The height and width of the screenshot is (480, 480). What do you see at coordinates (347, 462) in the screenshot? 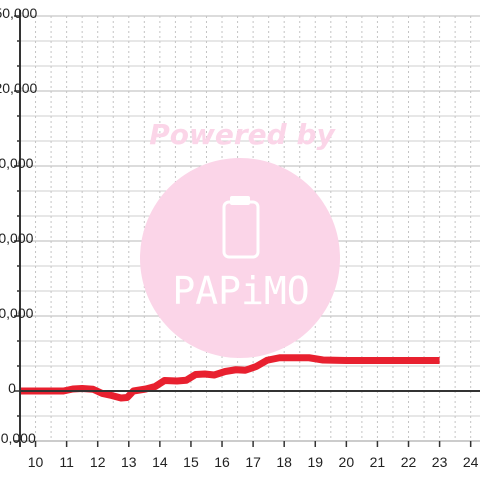
I see `x-tick-label: 20` at bounding box center [347, 462].